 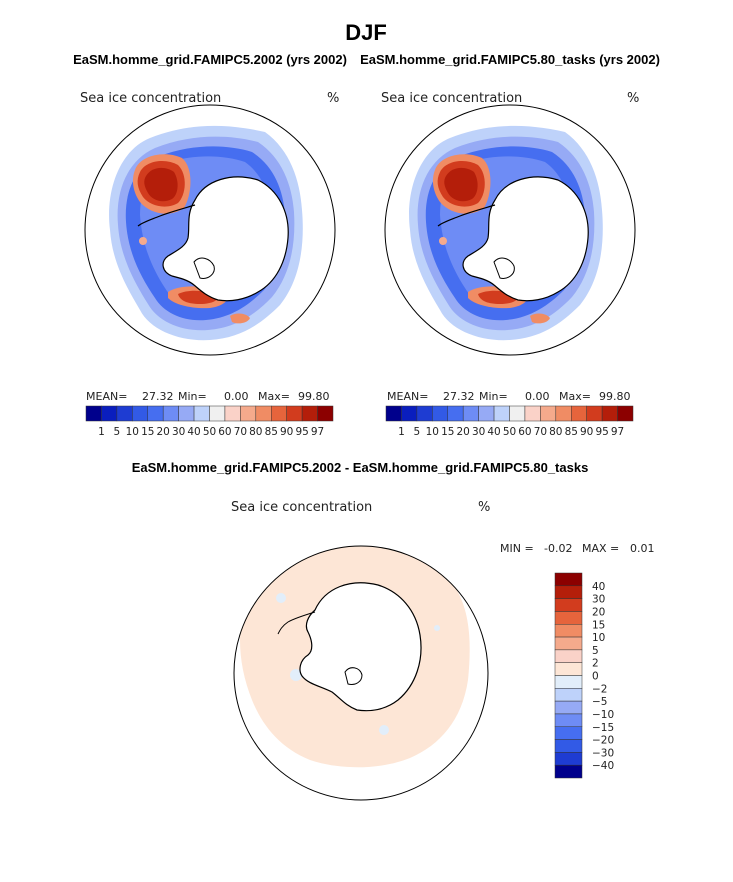 What do you see at coordinates (598, 587) in the screenshot?
I see `difference-colorbar-tick-label: 40` at bounding box center [598, 587].